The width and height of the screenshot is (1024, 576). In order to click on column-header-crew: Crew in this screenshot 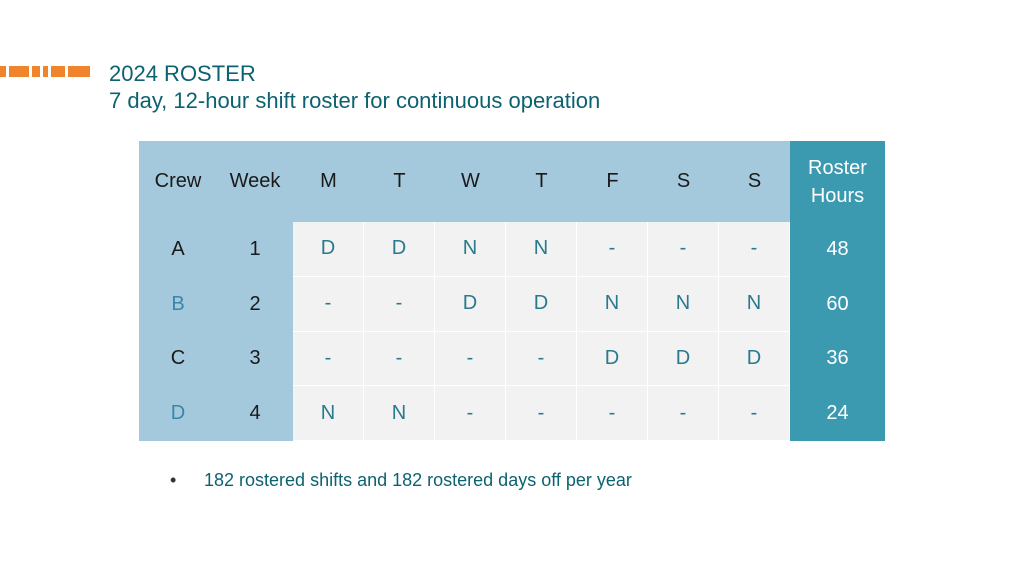, I will do `click(178, 181)`.